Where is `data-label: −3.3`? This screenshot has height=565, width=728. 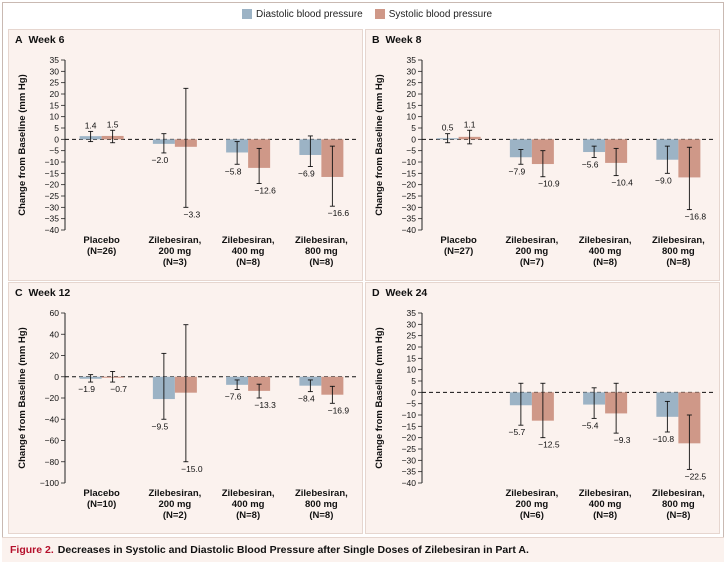
data-label: −3.3 is located at coordinates (191, 214).